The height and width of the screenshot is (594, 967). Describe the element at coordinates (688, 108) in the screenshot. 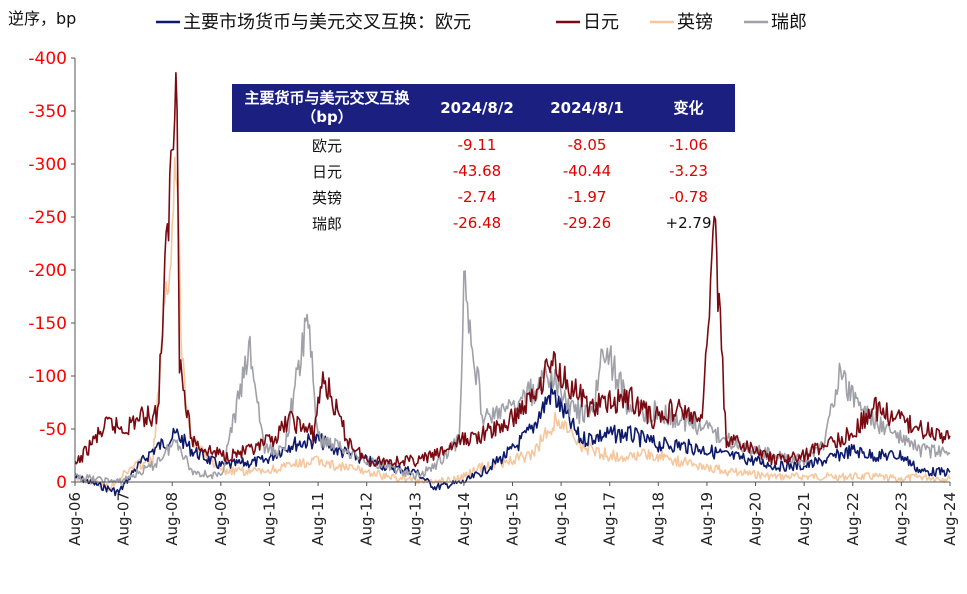

I see `inset-header-change: 变化` at that location.